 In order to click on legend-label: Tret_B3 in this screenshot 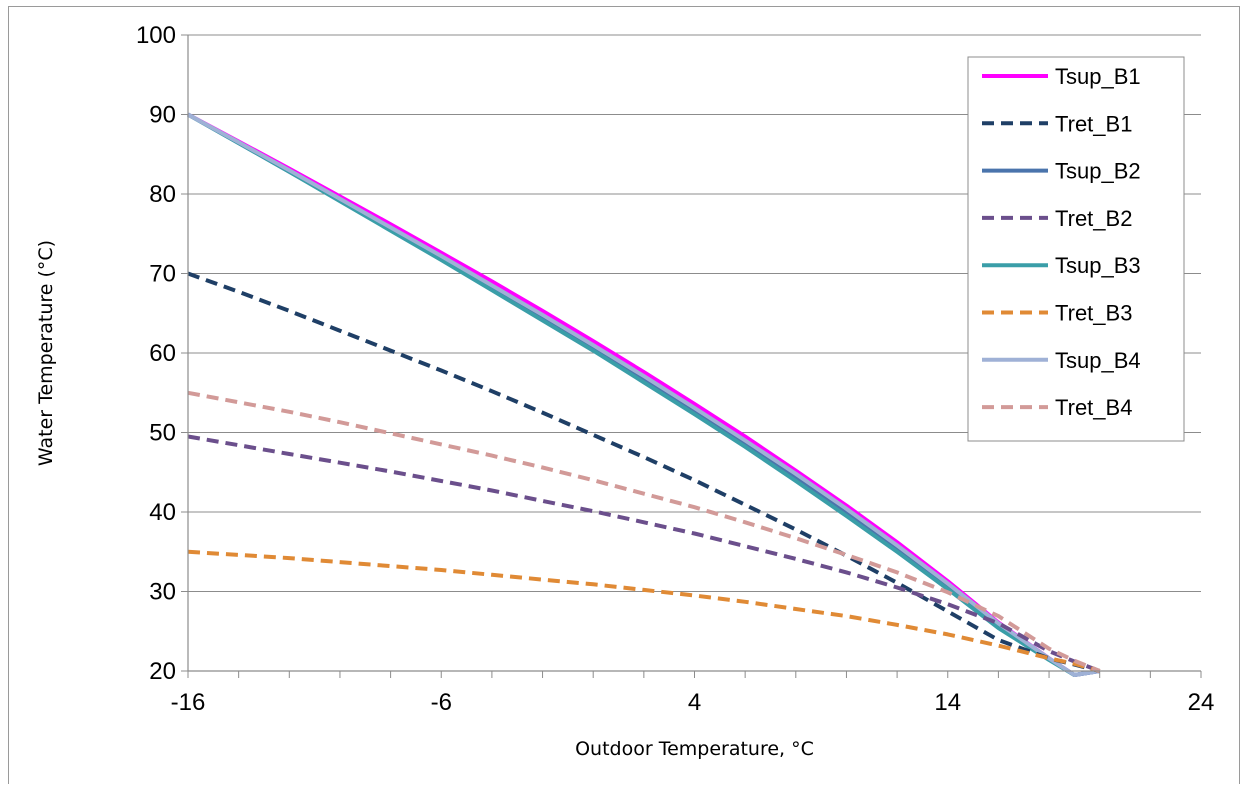, I will do `click(1093, 313)`.